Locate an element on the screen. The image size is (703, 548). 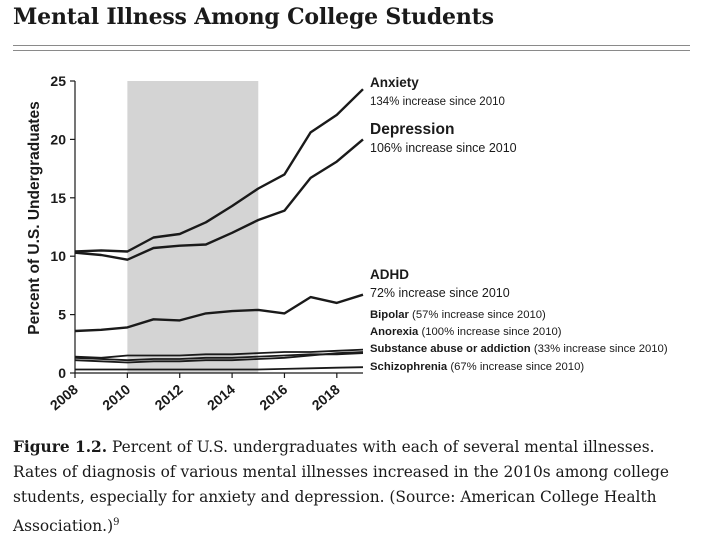
series-name-anorexia: Anorexia is located at coordinates (394, 332).